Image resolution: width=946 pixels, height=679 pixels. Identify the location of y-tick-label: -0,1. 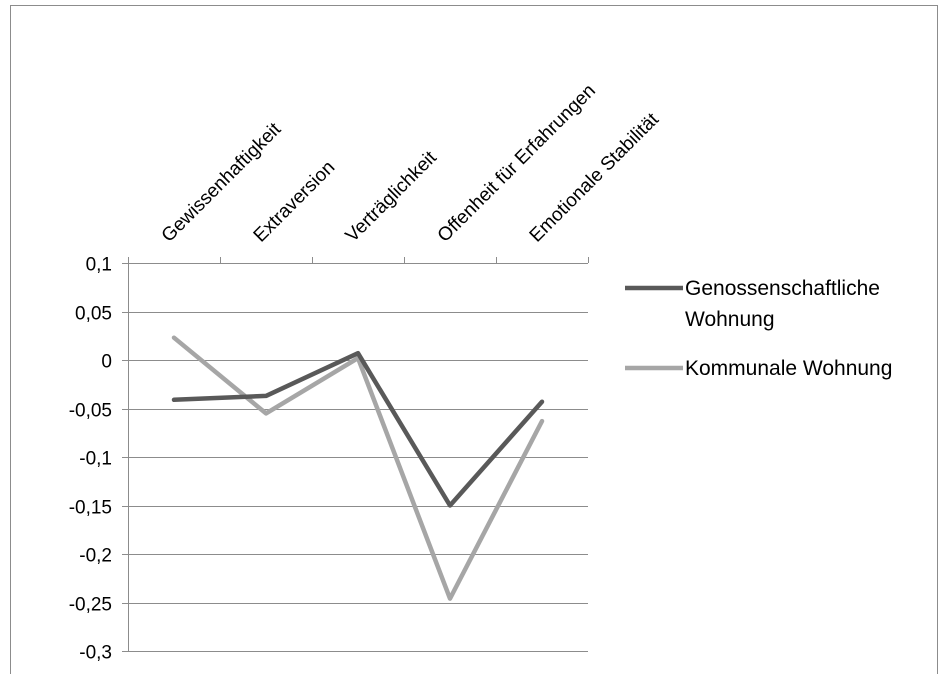
(95, 459).